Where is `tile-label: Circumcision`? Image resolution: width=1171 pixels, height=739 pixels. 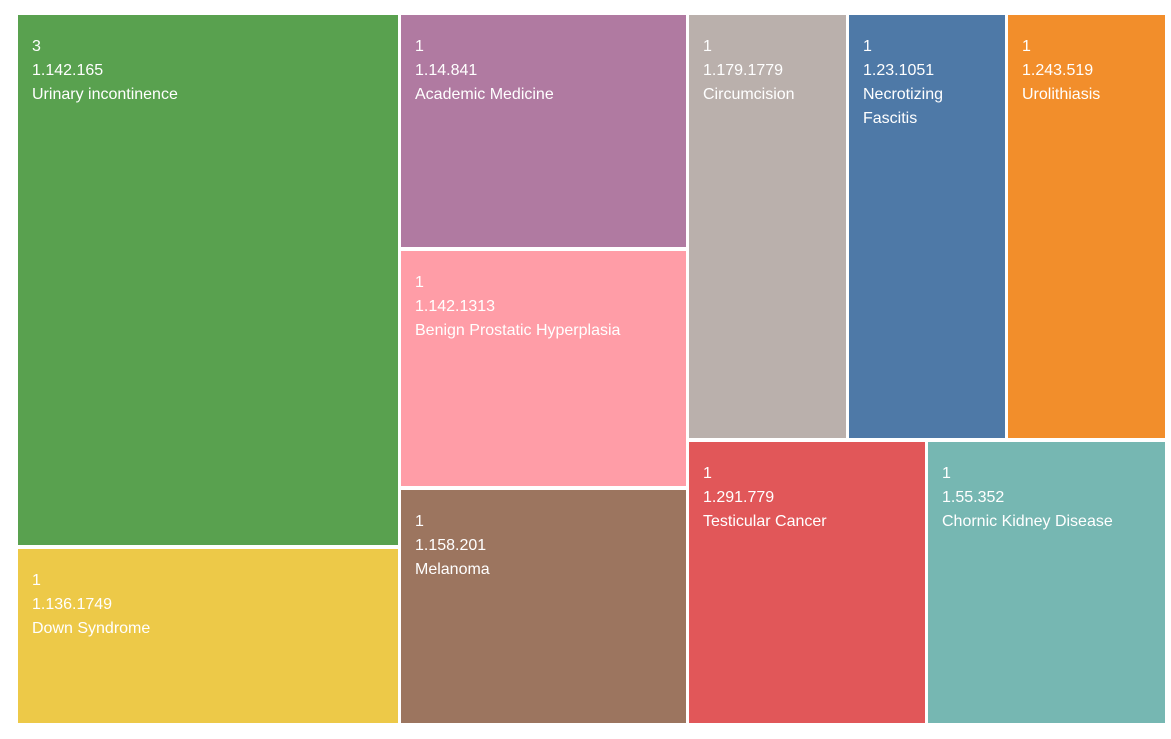
tile-label: Circumcision is located at coordinates (749, 94).